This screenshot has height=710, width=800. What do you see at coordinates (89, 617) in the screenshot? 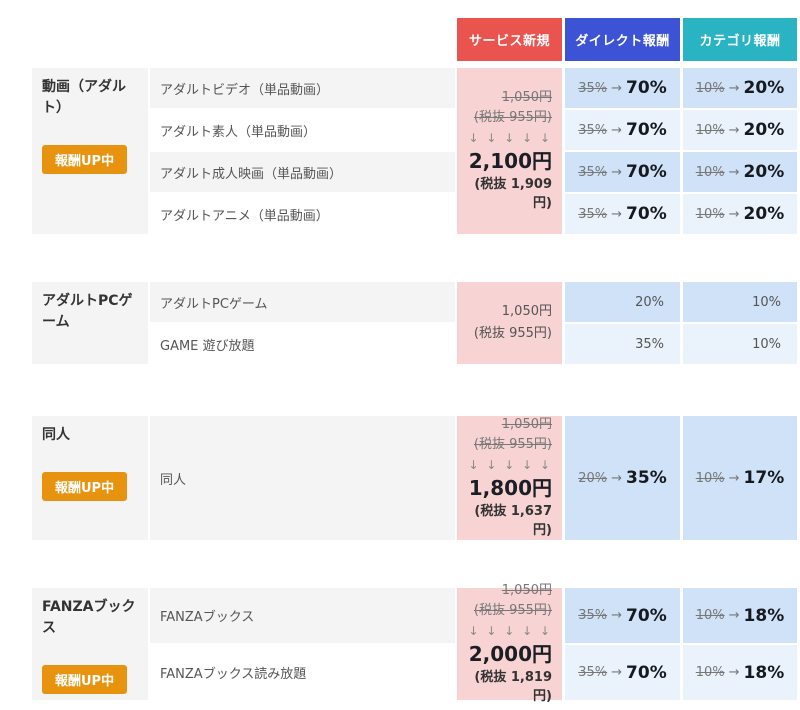
I see `section-title: FANZAブックス` at bounding box center [89, 617].